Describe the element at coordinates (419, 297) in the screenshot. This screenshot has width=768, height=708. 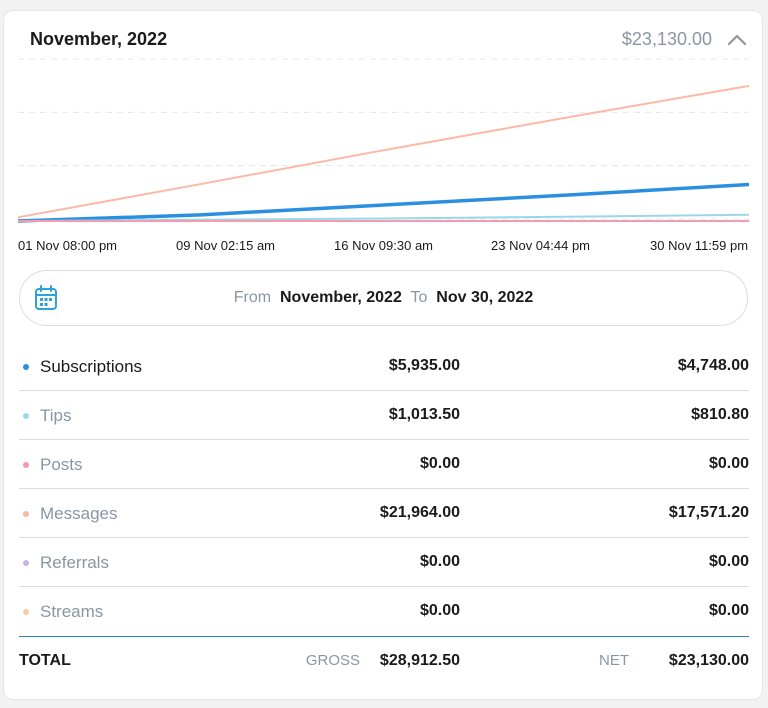
I see `to-label: To` at that location.